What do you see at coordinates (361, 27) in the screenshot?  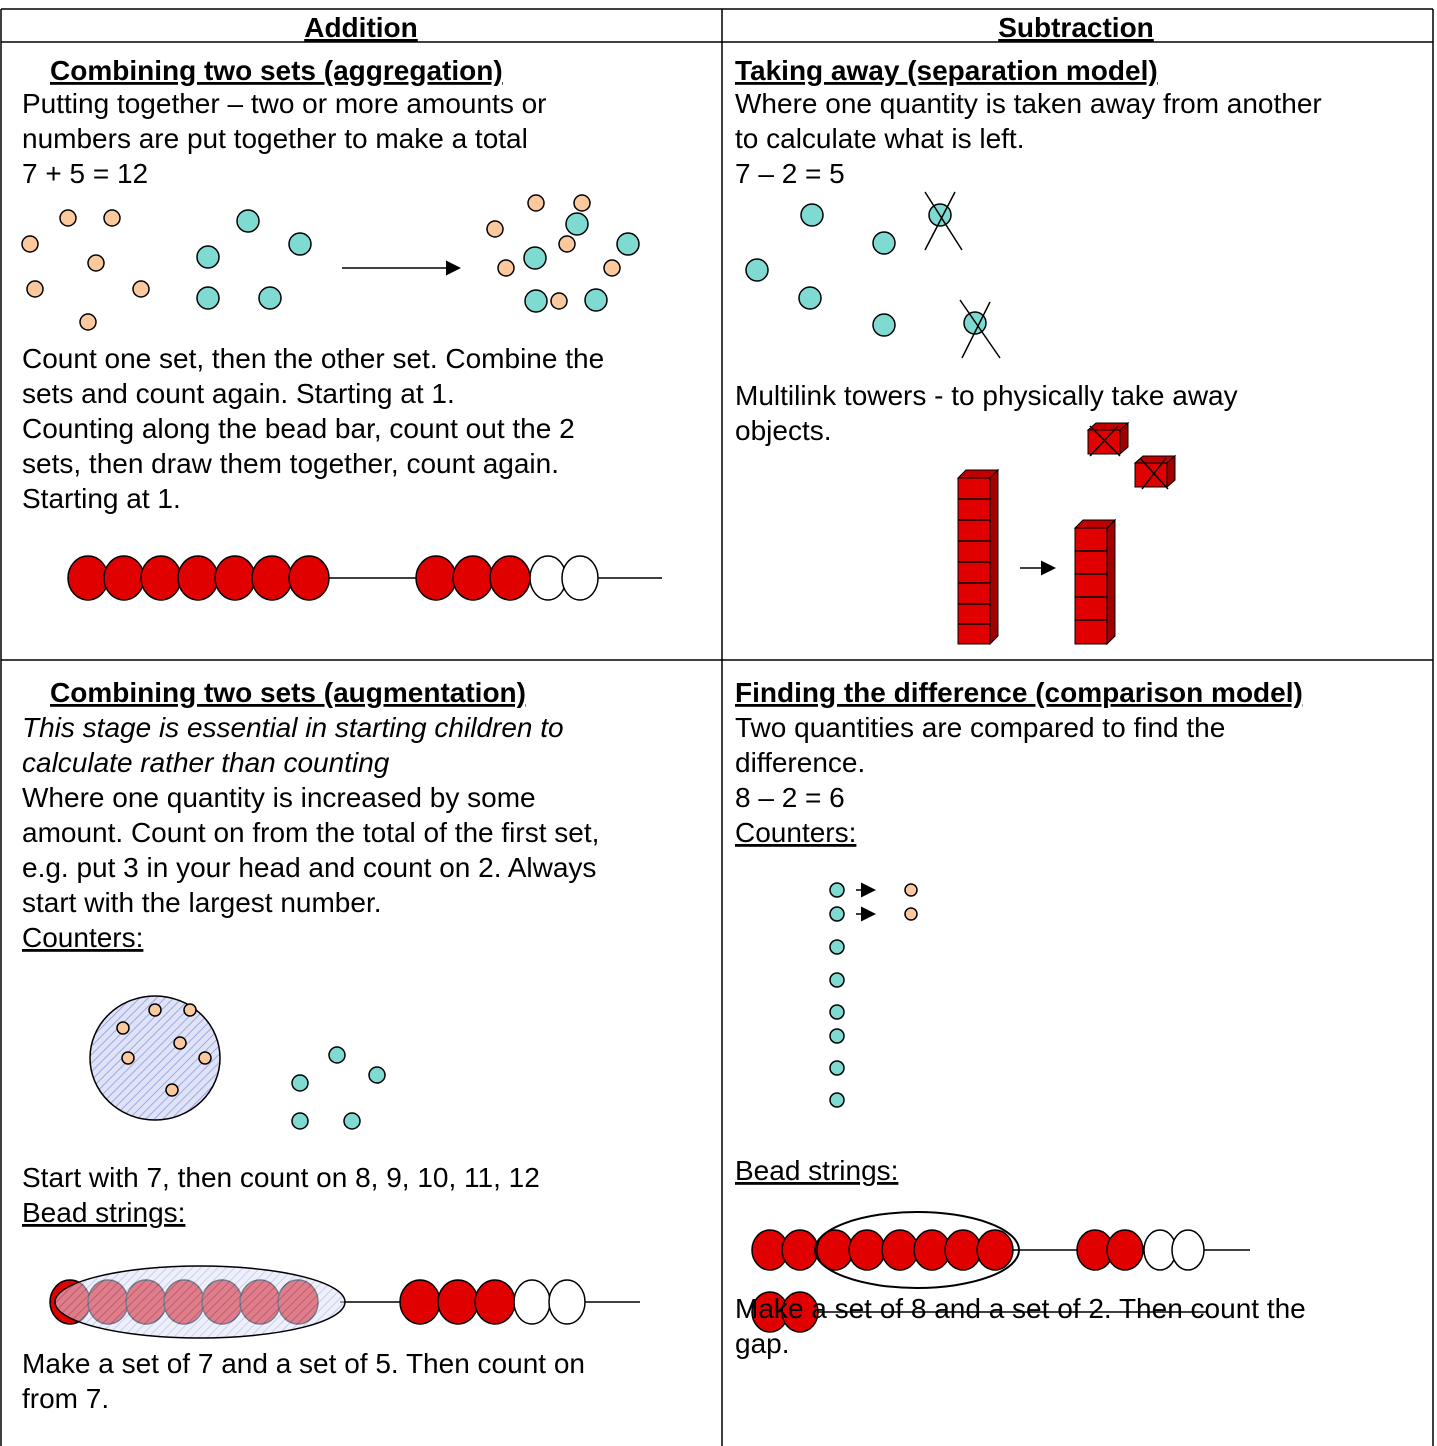 I see `column-header: Addition` at bounding box center [361, 27].